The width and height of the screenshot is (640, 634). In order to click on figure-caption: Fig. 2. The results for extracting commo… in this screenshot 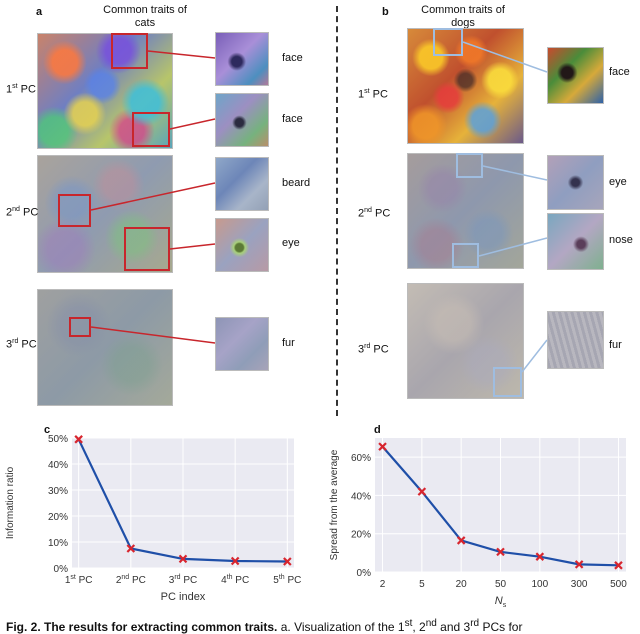, I will do `click(264, 626)`.